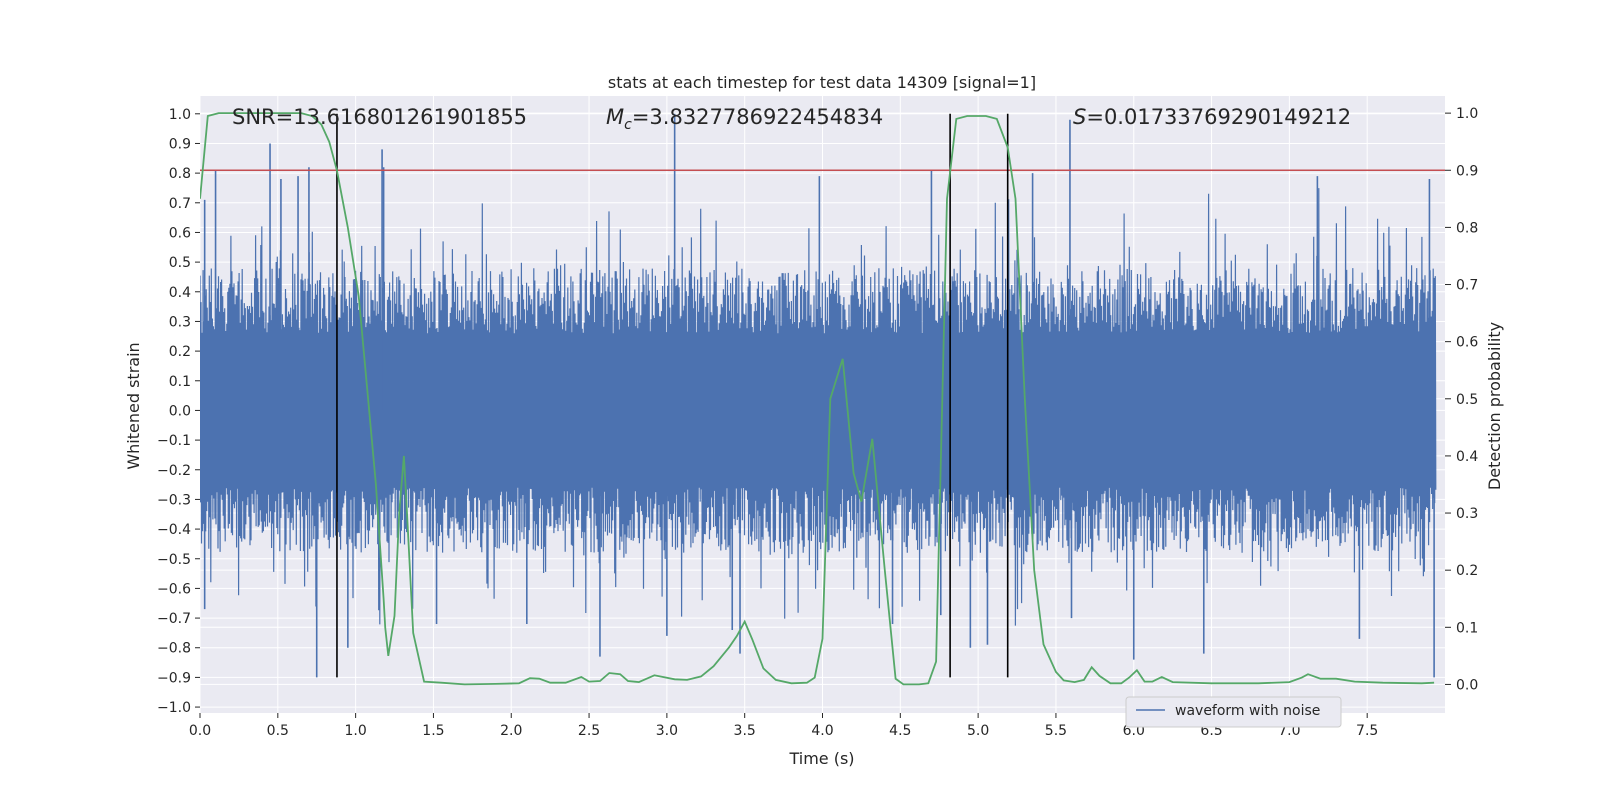 Image resolution: width=1600 pixels, height=800 pixels. Describe the element at coordinates (1467, 514) in the screenshot. I see `y2-tick-label: 0.3` at that location.